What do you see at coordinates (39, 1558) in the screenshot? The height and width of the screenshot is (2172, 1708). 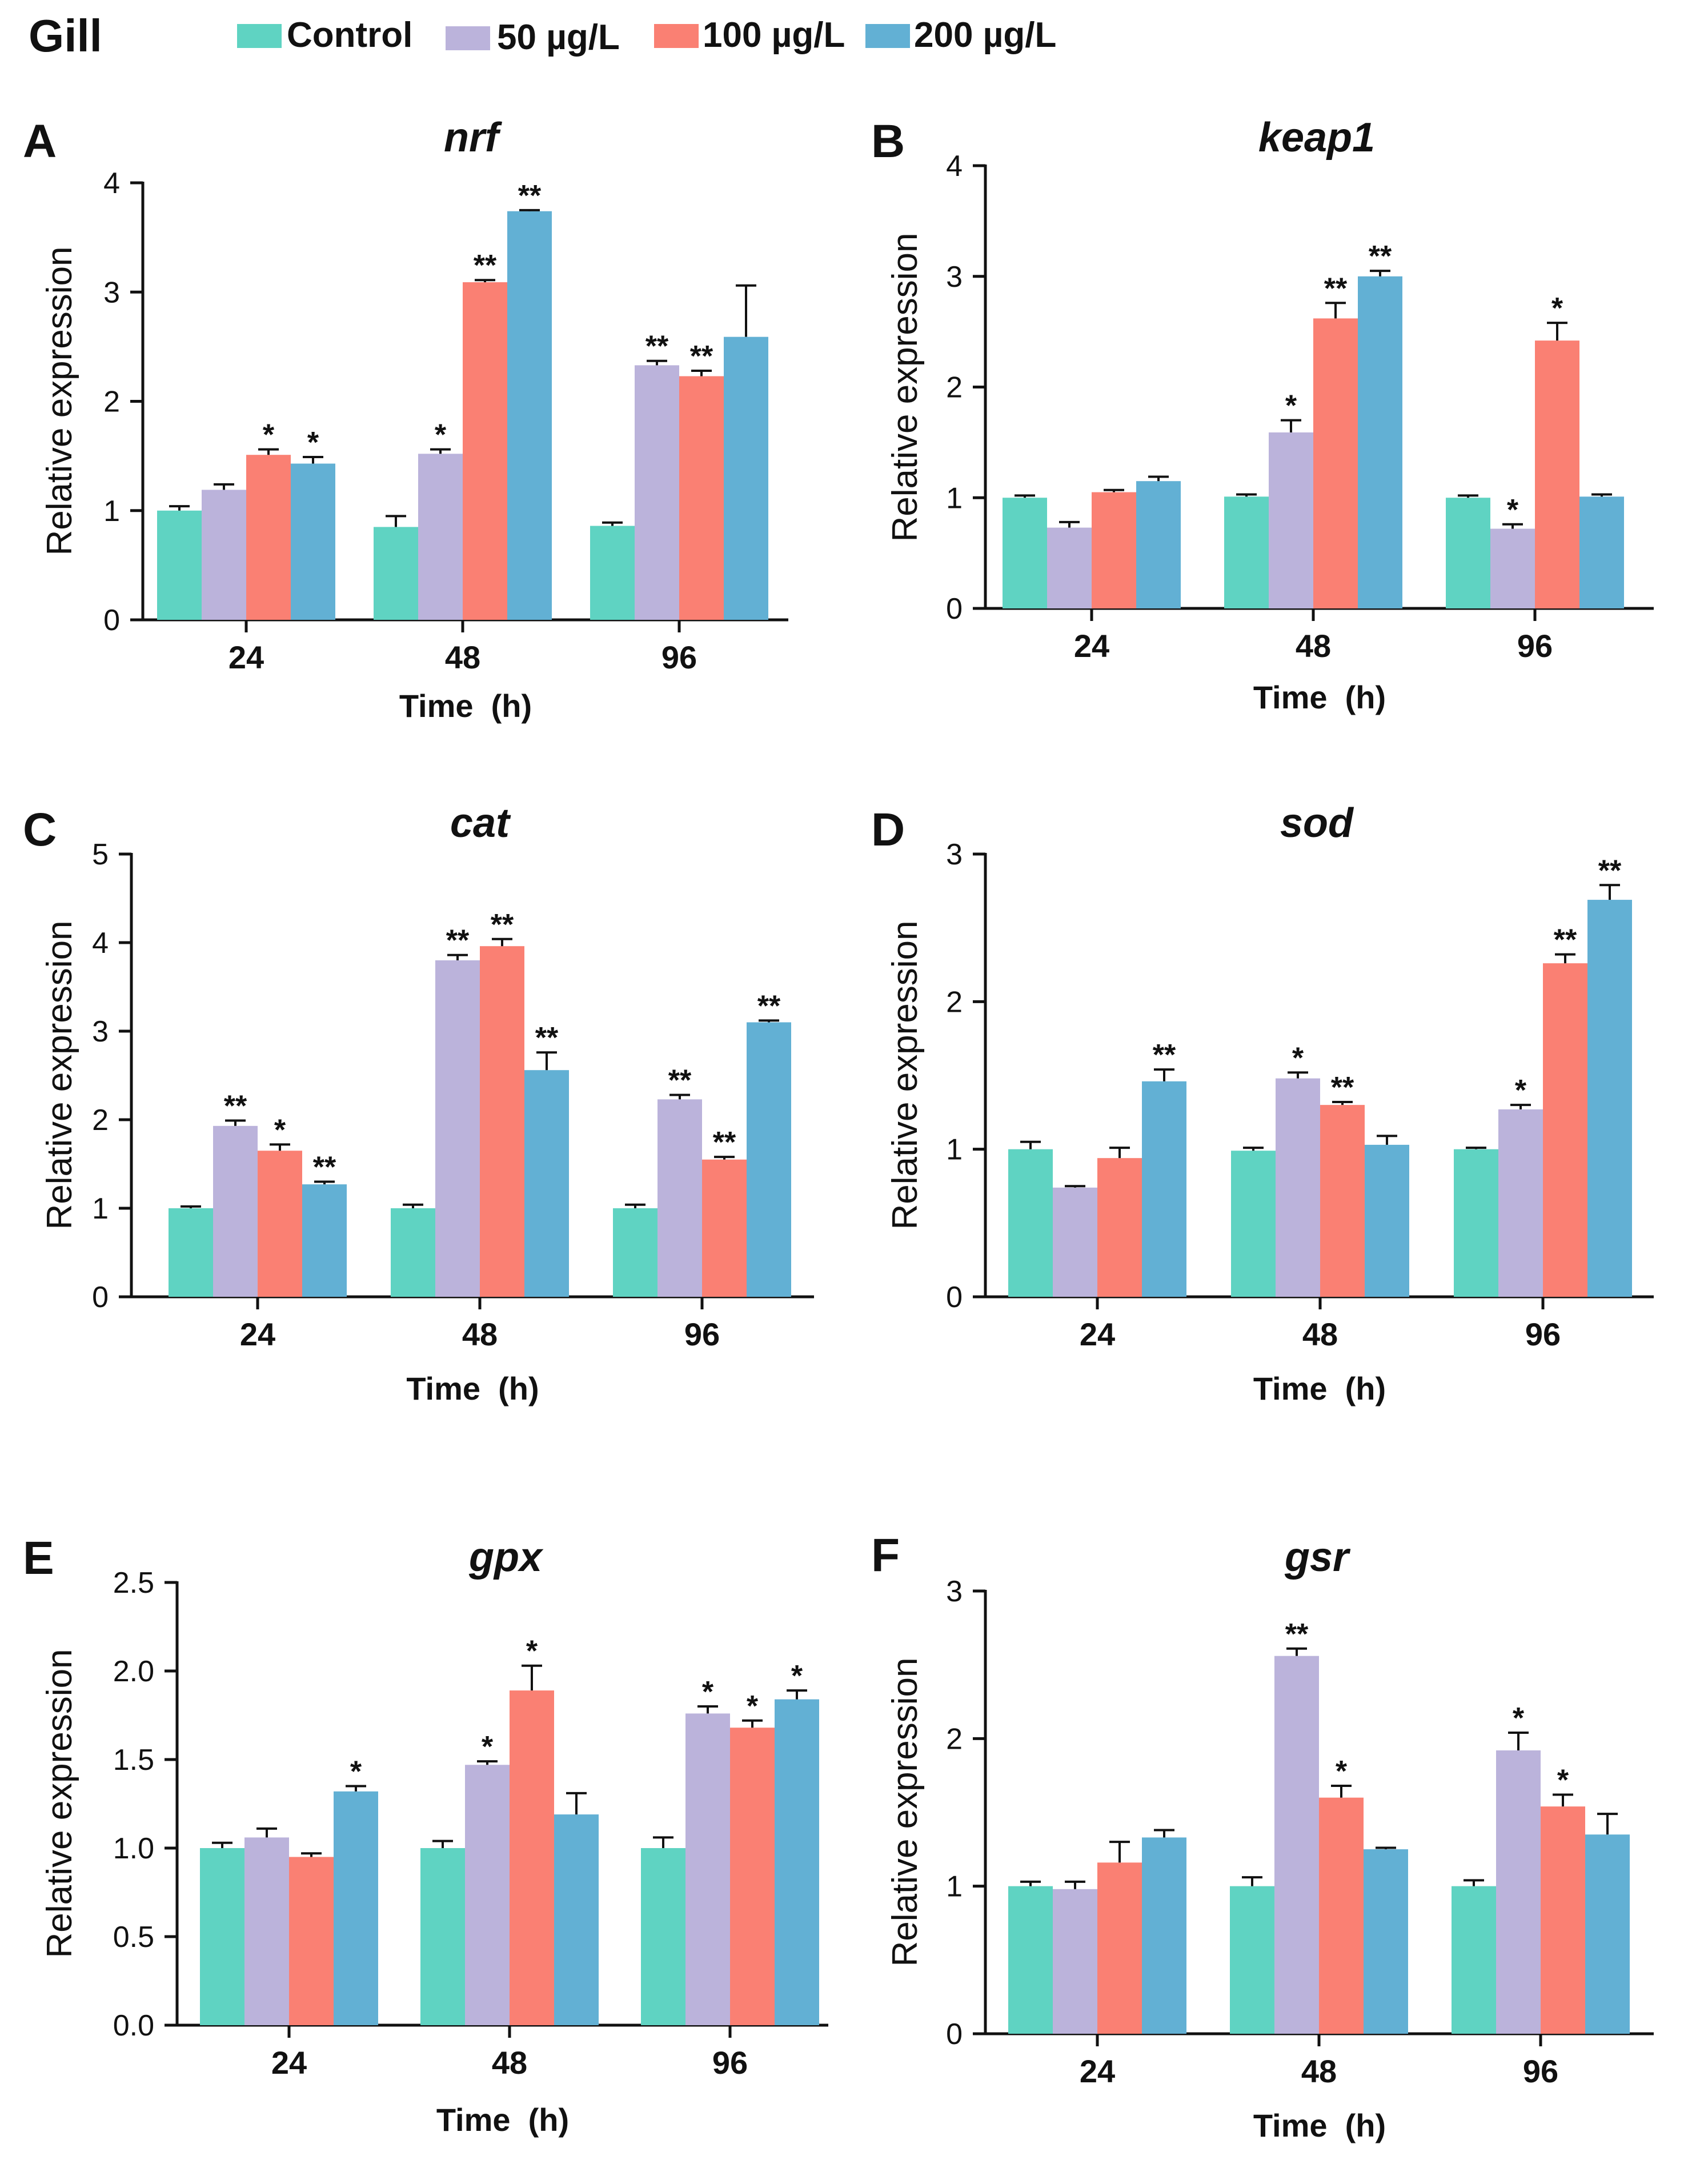 I see `panel-letter: E` at bounding box center [39, 1558].